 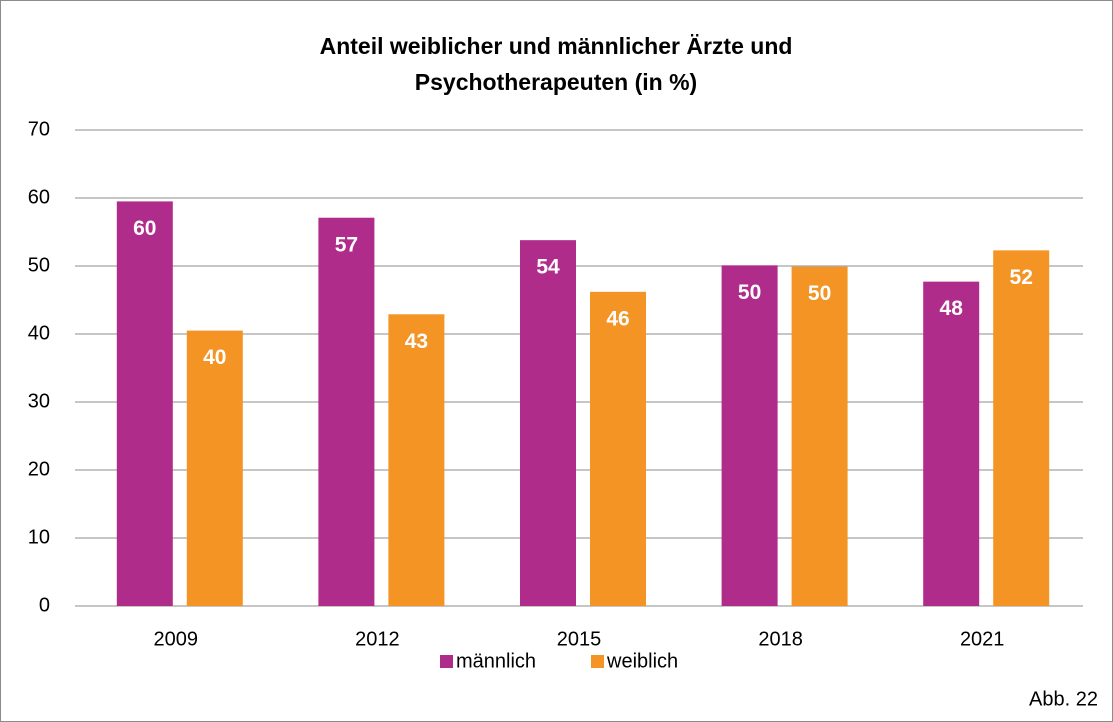 What do you see at coordinates (579, 639) in the screenshot?
I see `x-tick-label: 2015` at bounding box center [579, 639].